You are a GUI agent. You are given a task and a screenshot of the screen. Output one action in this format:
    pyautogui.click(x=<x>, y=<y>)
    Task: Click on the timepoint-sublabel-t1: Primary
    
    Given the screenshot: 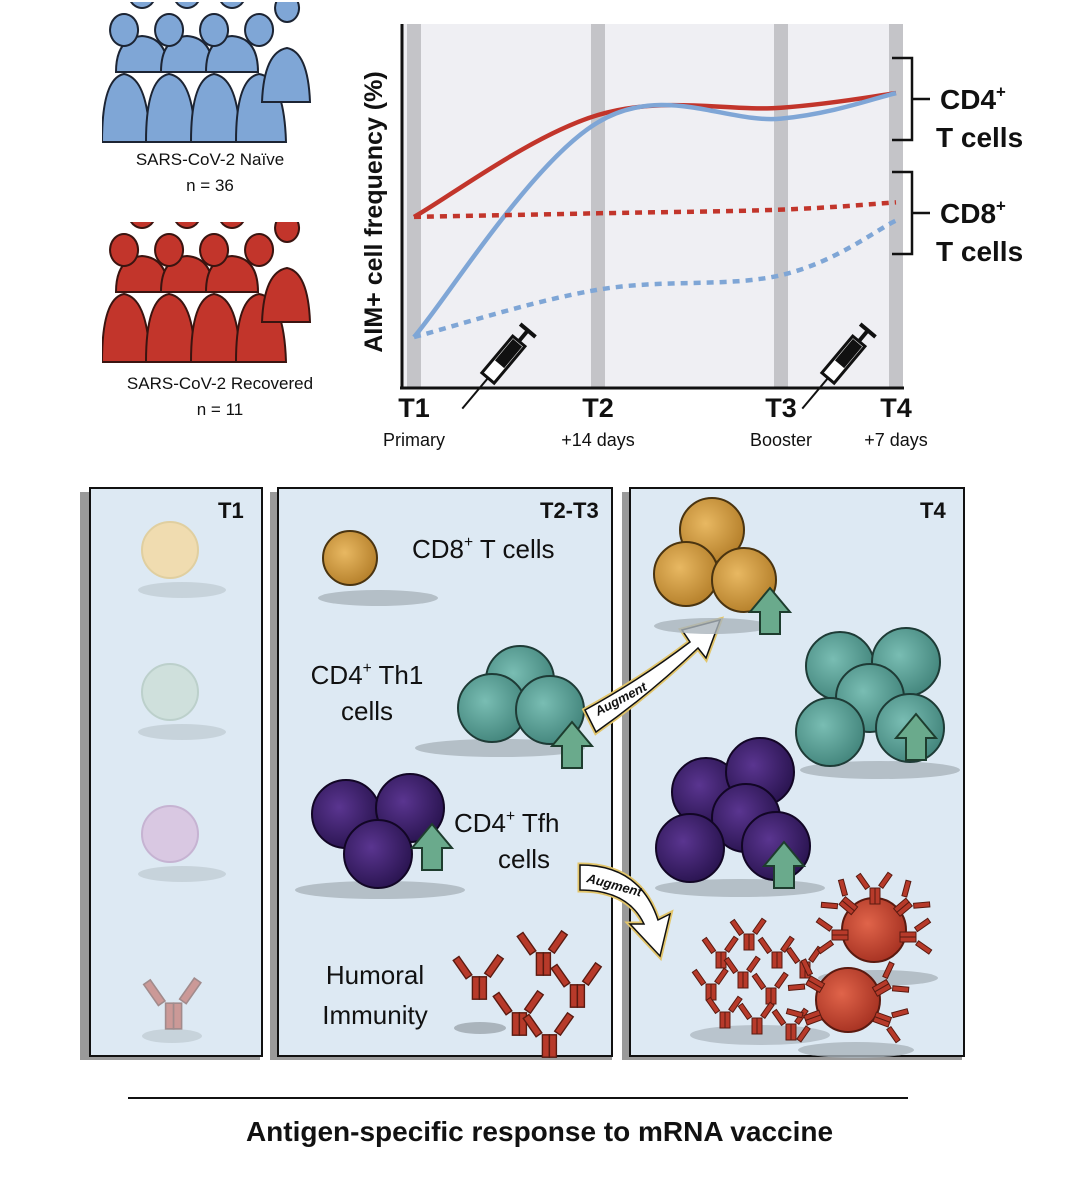 What is the action you would take?
    pyautogui.click(x=414, y=440)
    